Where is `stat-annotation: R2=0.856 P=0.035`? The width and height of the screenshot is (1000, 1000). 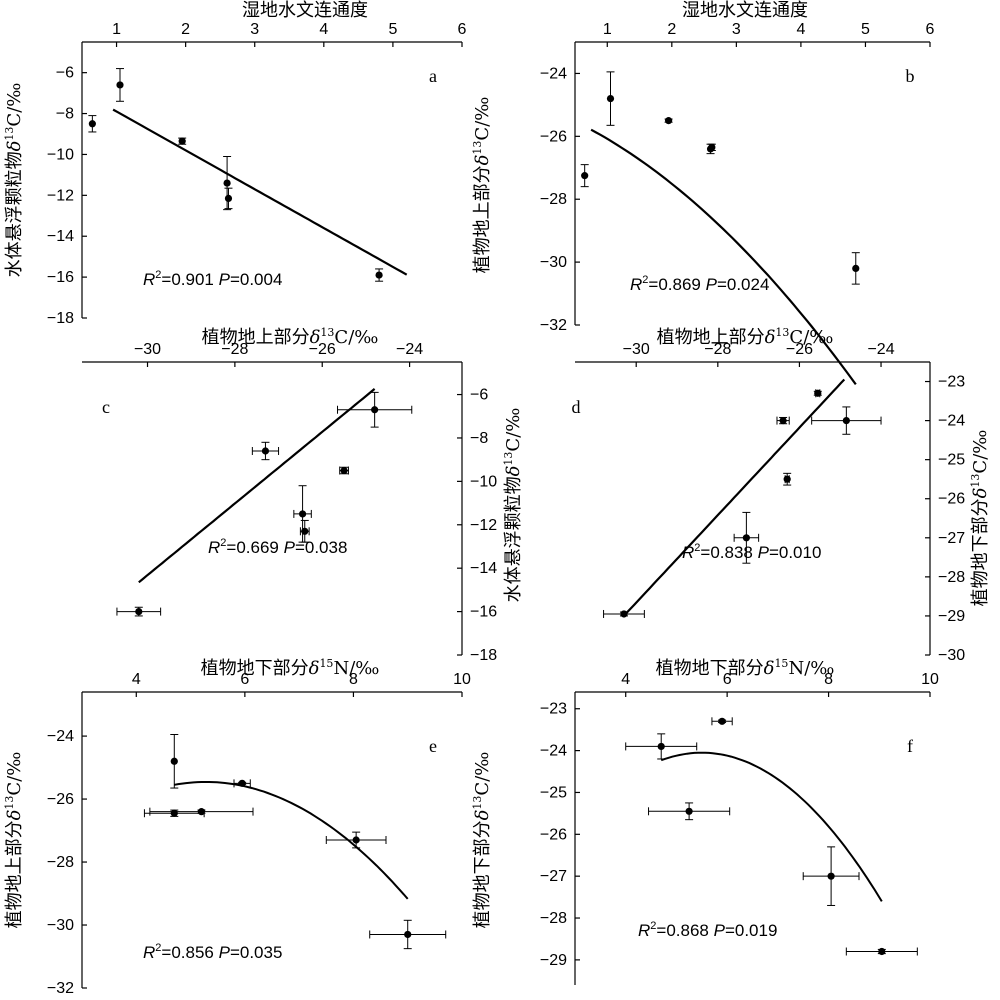 stat-annotation: R2=0.856 P=0.035 is located at coordinates (212, 952).